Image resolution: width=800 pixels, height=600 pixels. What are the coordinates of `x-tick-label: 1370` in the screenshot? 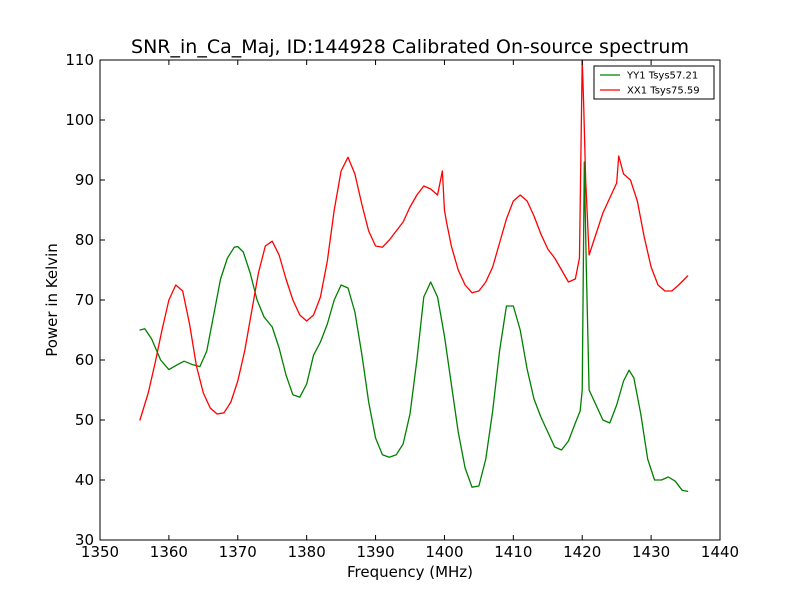 It's located at (238, 552).